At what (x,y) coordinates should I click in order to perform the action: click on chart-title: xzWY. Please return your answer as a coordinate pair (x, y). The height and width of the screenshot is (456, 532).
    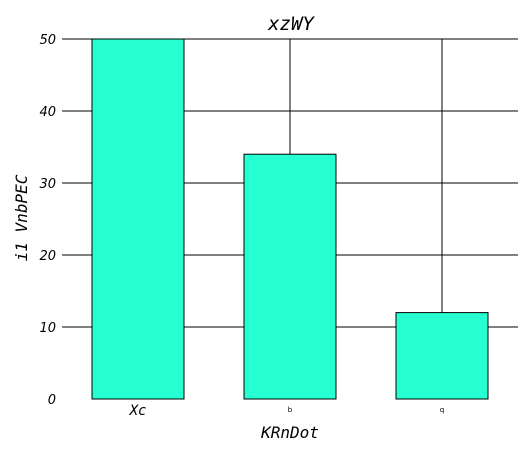
    Looking at the image, I should click on (291, 24).